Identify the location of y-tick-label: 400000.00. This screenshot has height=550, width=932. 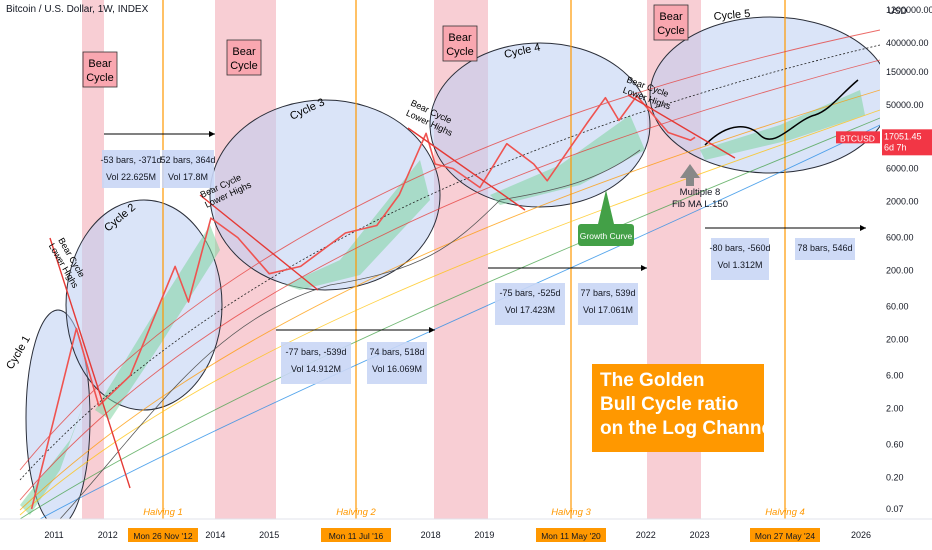
(907, 43).